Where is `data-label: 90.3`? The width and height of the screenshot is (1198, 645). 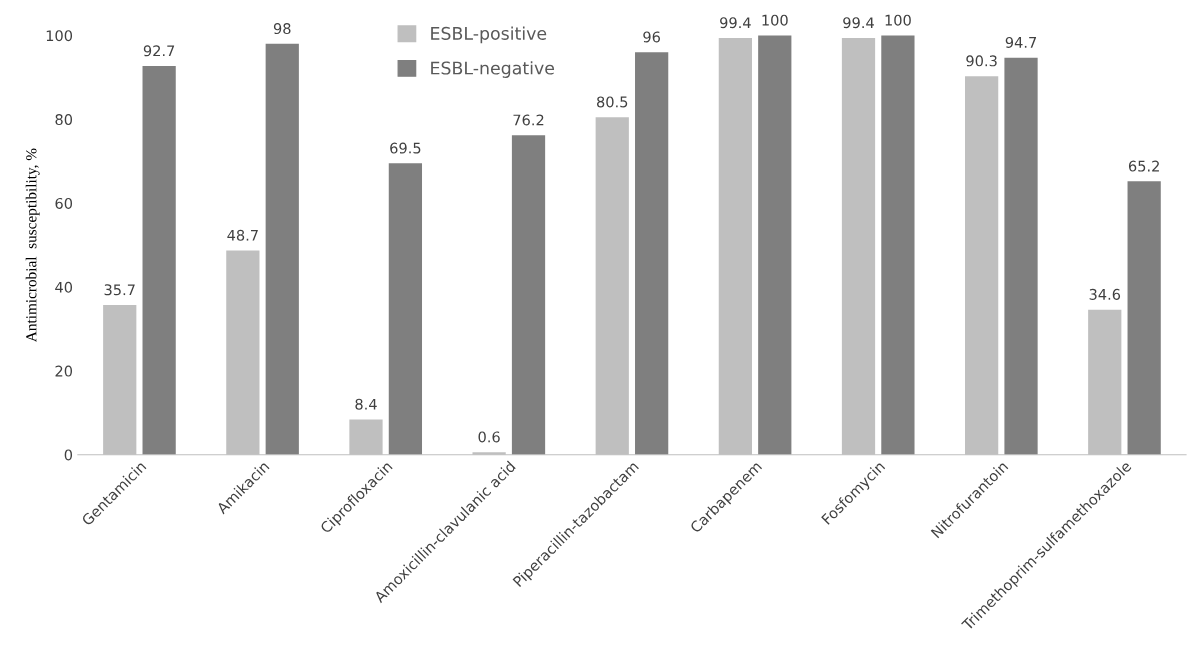 data-label: 90.3 is located at coordinates (981, 61).